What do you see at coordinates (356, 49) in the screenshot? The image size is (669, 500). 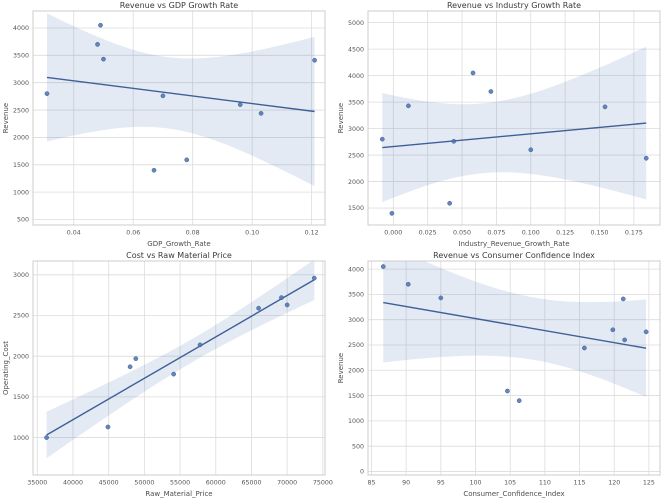 I see `y-tick-label: 4500` at bounding box center [356, 49].